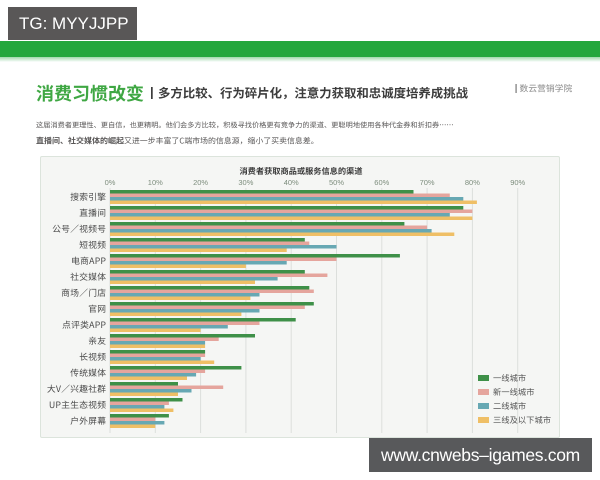 The image size is (600, 480). Describe the element at coordinates (517, 182) in the screenshot. I see `svg-text: 90%` at that location.